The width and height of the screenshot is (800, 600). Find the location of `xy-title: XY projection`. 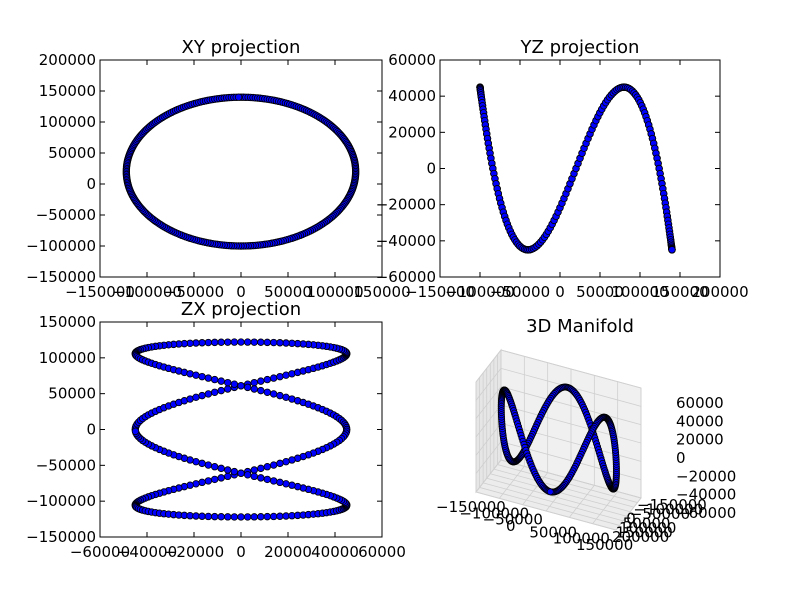

xy-title: XY projection is located at coordinates (241, 47).